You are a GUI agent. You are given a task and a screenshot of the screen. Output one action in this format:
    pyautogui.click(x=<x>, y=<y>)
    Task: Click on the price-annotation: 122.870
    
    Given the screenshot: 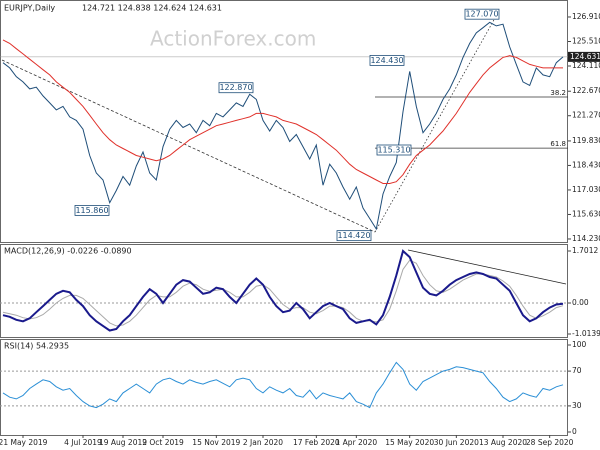 What is the action you would take?
    pyautogui.click(x=235, y=87)
    